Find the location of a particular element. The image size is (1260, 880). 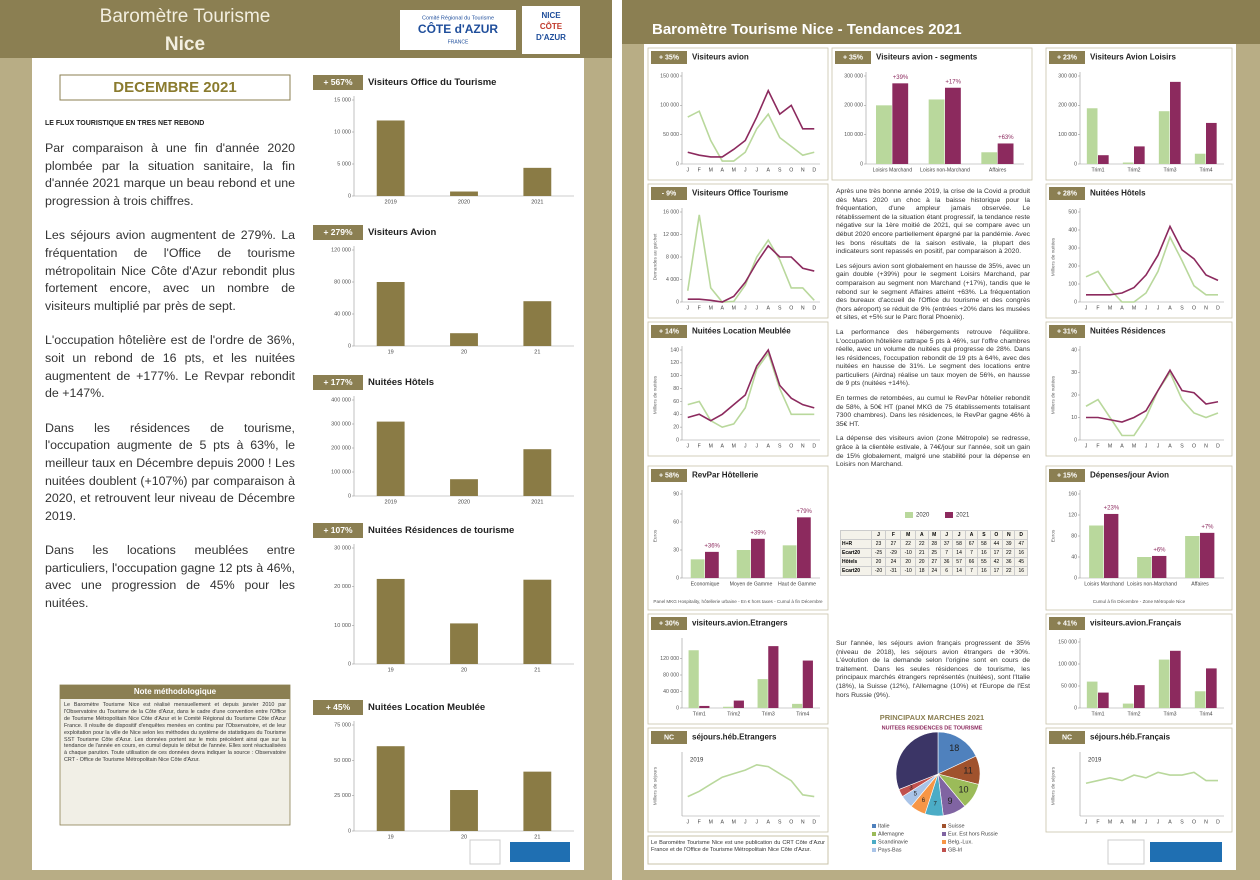

table-cell: 39 is located at coordinates (1009, 544).